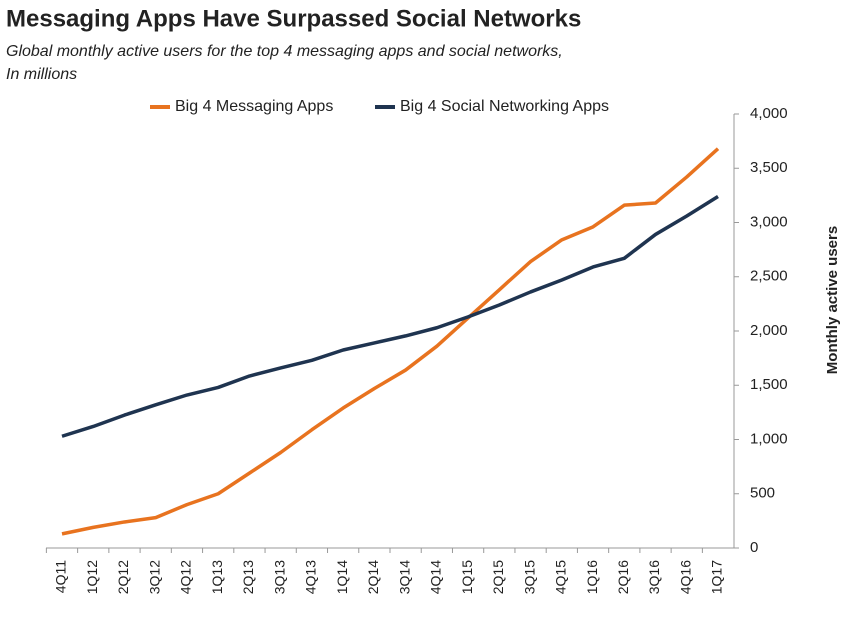 This screenshot has height=630, width=848. What do you see at coordinates (561, 577) in the screenshot?
I see `x-tick-label: 4Q15` at bounding box center [561, 577].